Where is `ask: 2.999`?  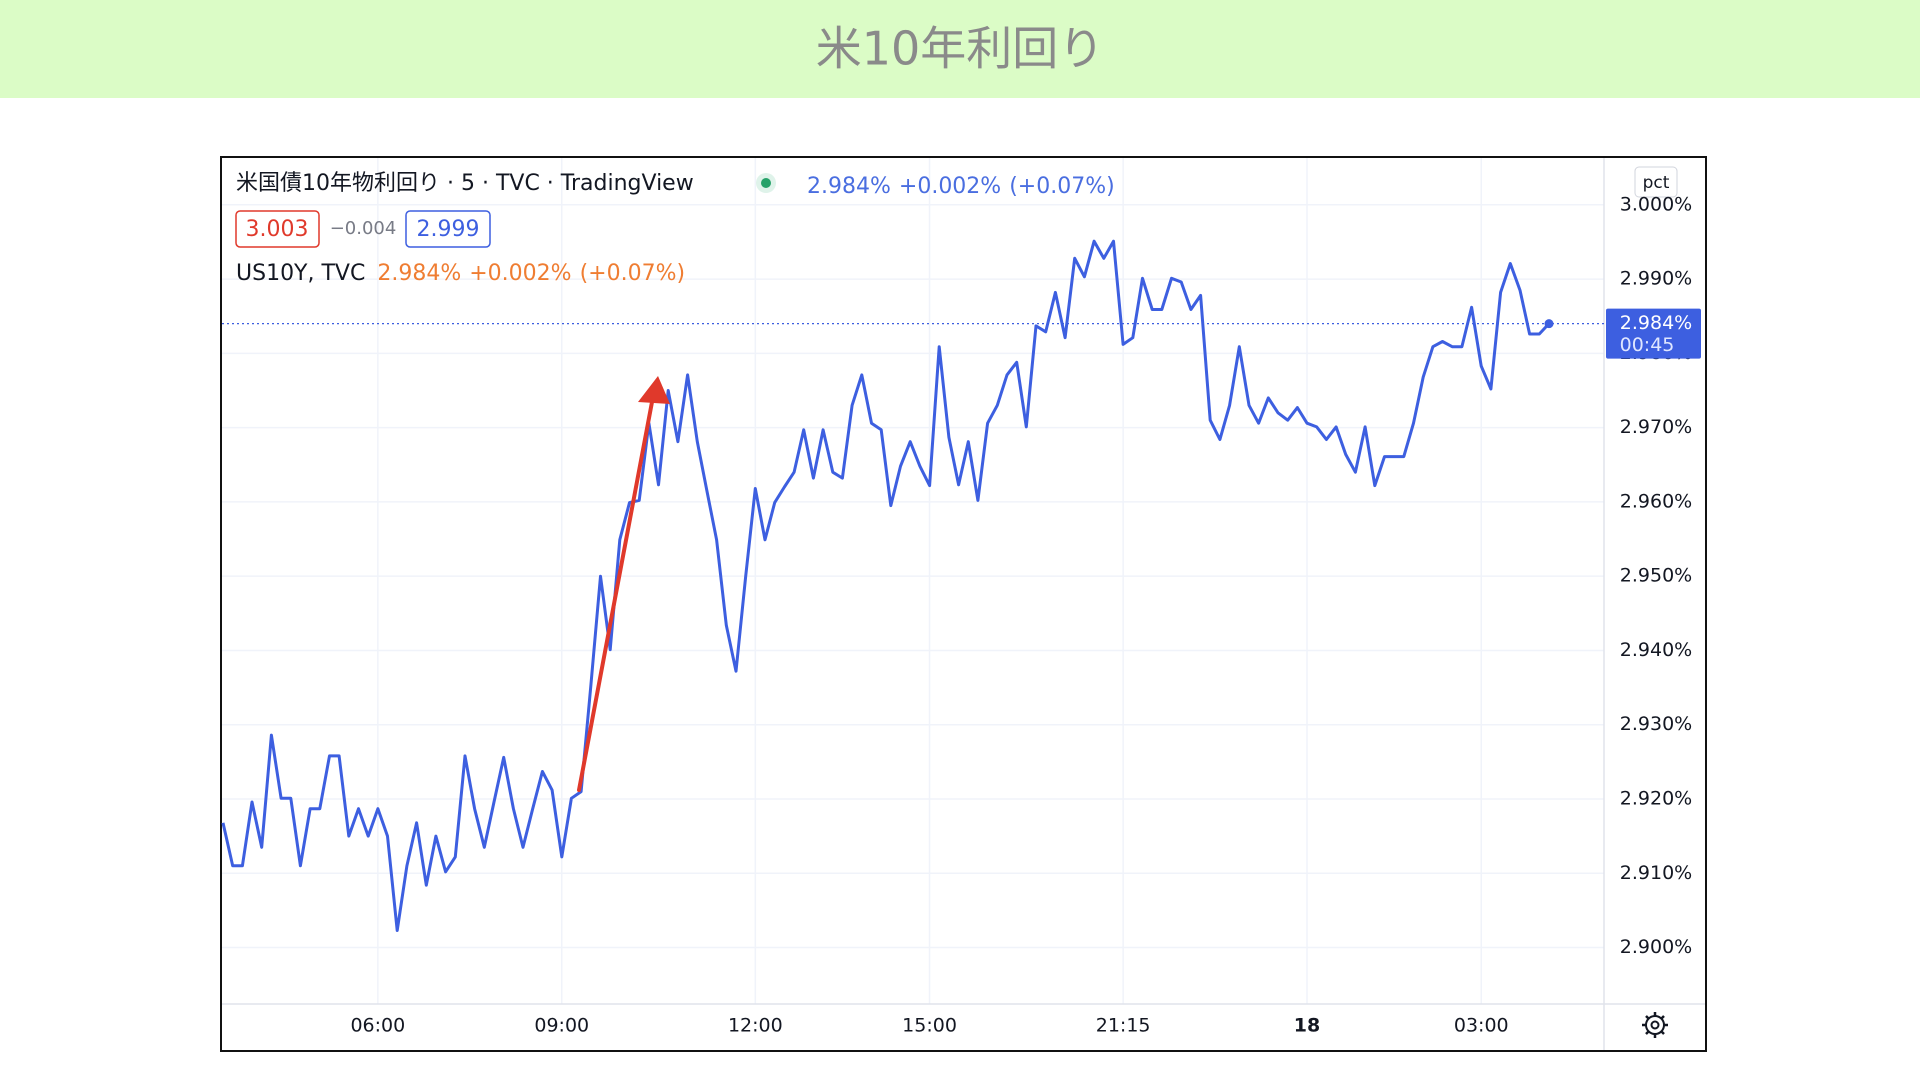
ask: 2.999 is located at coordinates (448, 229).